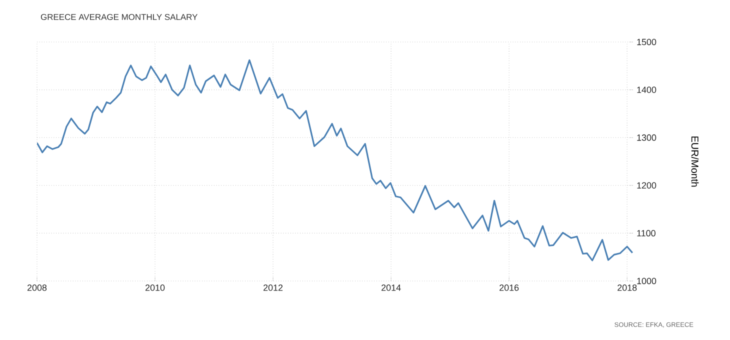 Image resolution: width=730 pixels, height=340 pixels. What do you see at coordinates (646, 185) in the screenshot?
I see `y-tick-label: 1200` at bounding box center [646, 185].